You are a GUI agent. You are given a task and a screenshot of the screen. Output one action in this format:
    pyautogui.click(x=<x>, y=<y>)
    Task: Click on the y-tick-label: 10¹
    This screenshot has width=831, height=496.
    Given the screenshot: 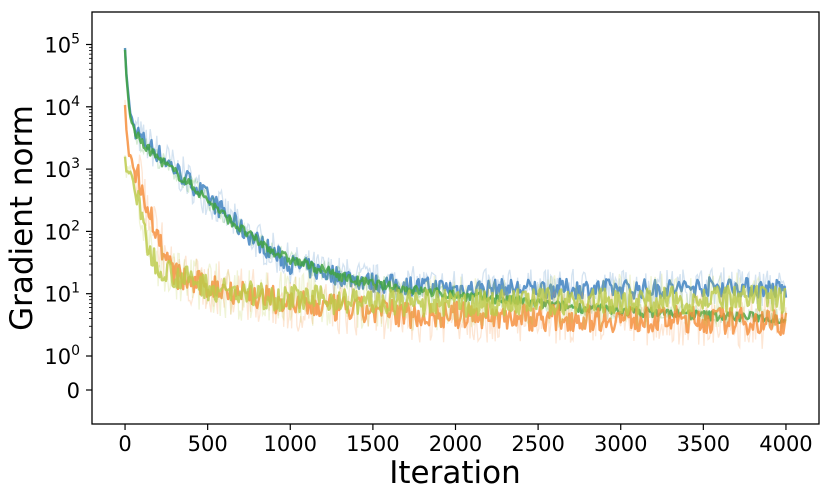 What is the action you would take?
    pyautogui.click(x=62, y=294)
    